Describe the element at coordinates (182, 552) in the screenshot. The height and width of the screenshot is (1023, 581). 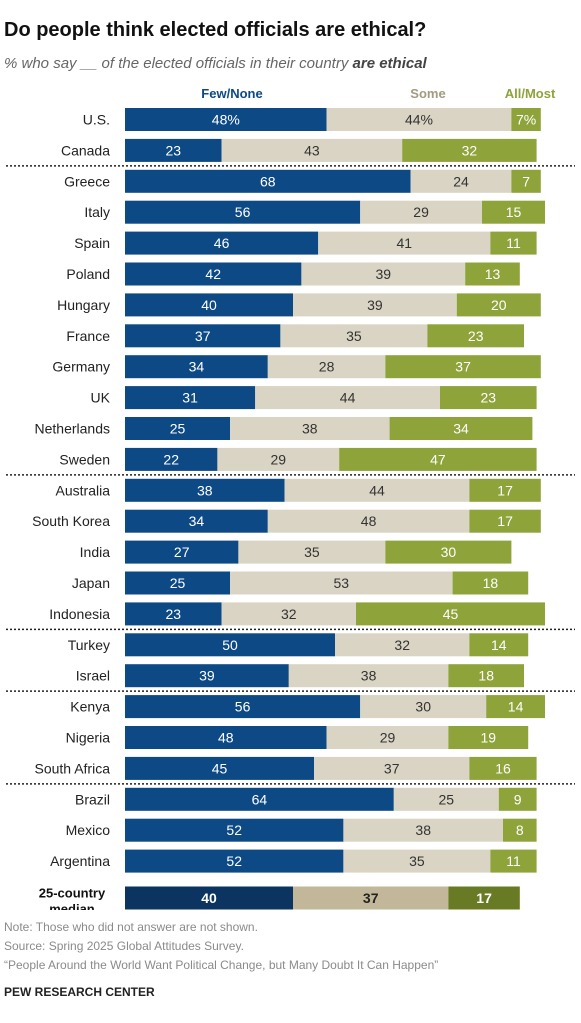
I see `data-label-few: 27` at that location.